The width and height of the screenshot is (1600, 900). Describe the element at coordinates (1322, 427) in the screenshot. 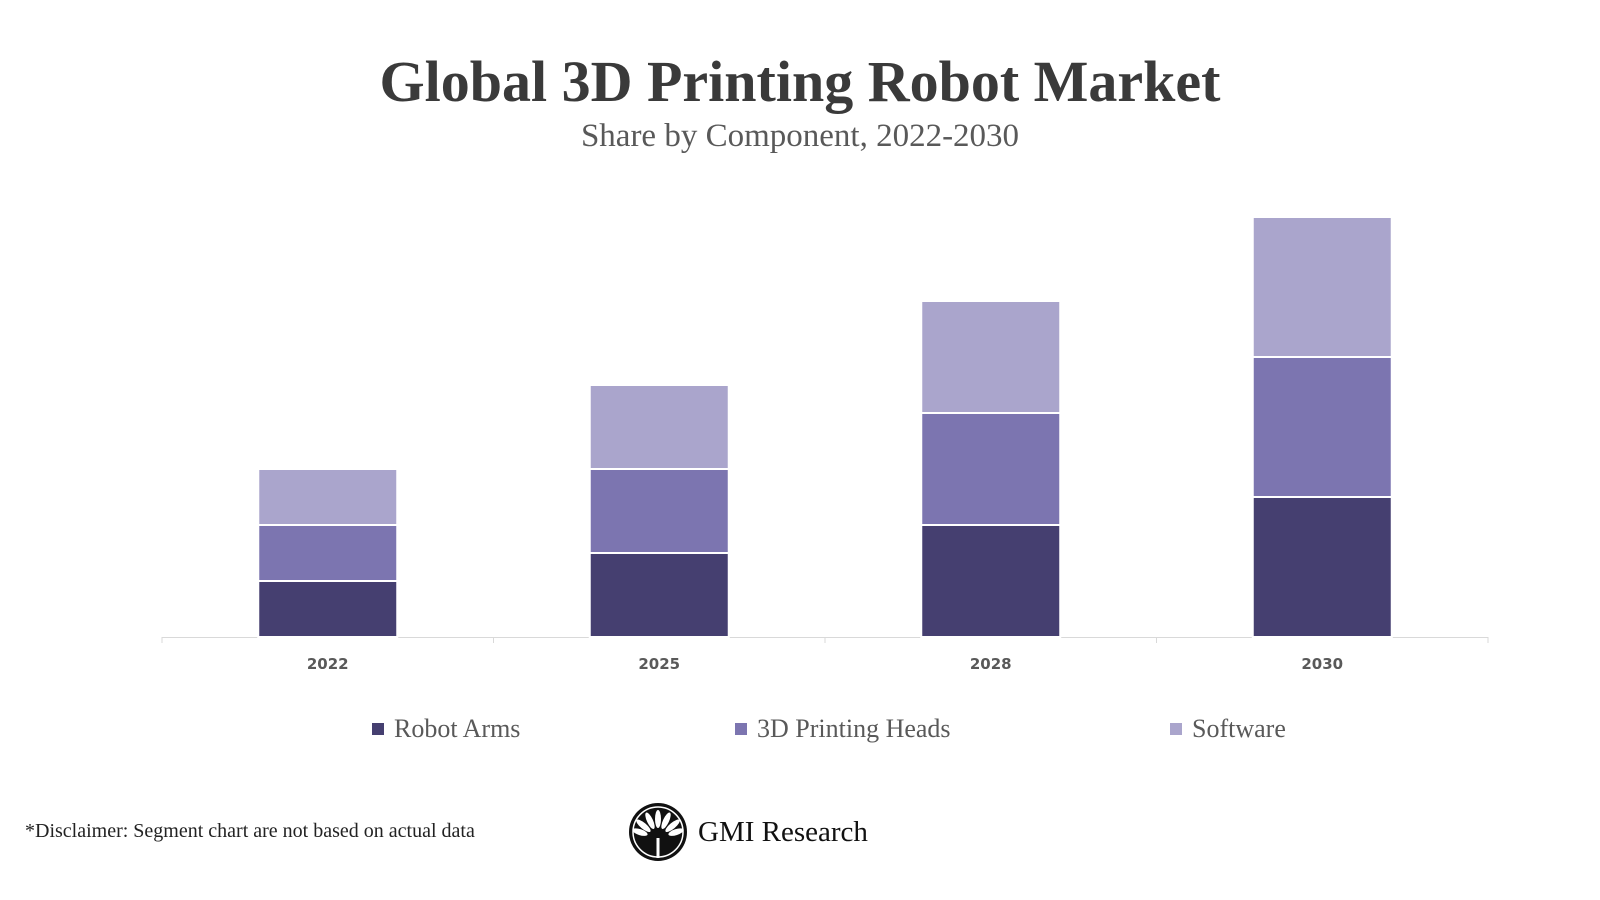

I see `bar-segment-3d-printing-heads-2030` at that location.